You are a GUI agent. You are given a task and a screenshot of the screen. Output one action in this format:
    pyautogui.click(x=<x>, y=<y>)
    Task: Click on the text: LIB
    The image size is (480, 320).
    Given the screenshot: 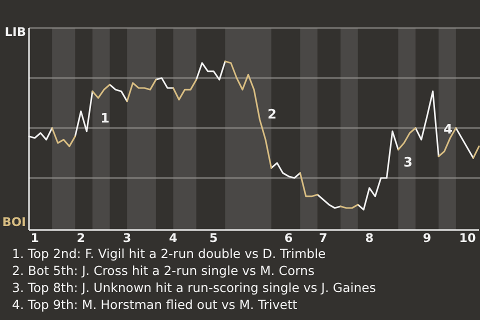 What is the action you would take?
    pyautogui.click(x=15, y=32)
    